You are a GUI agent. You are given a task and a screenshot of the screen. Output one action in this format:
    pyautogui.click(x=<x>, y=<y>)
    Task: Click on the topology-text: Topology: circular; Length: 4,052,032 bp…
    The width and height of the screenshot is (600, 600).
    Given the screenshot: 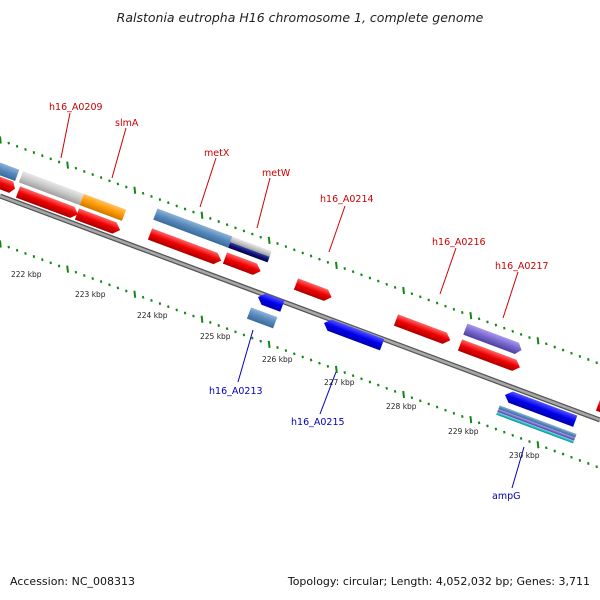 What is the action you would take?
    pyautogui.click(x=438, y=581)
    